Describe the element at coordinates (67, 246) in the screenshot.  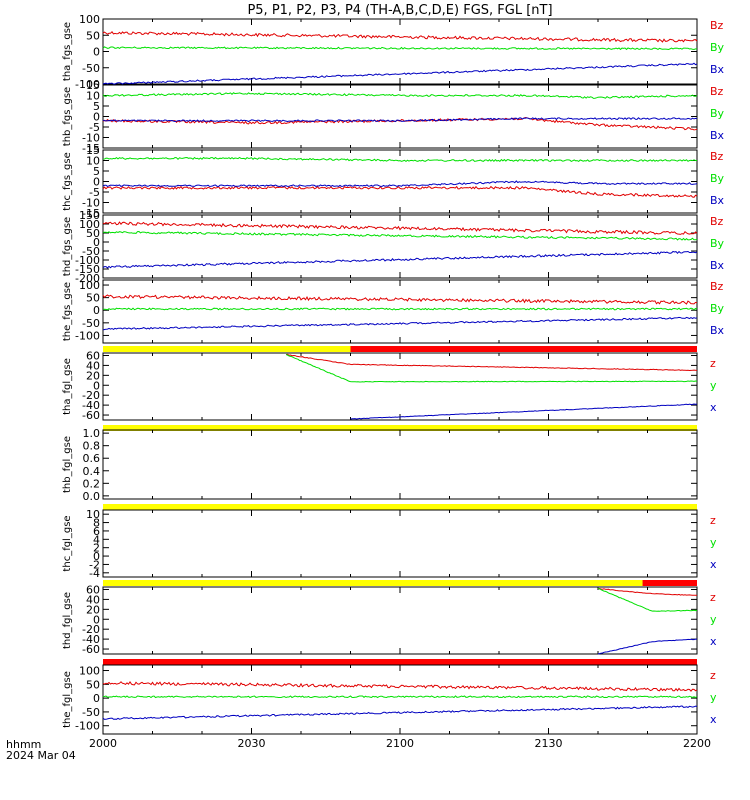
I see `panel-ylabel: thd_fgs_gse` at that location.